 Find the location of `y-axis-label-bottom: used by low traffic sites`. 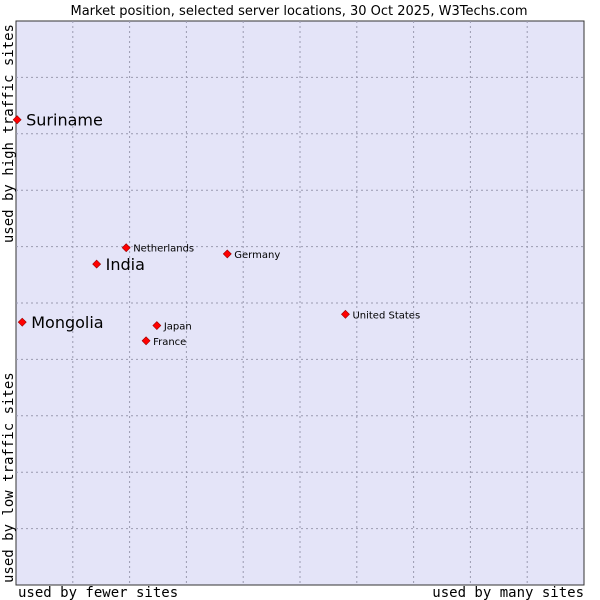

y-axis-label-bottom: used by low traffic sites is located at coordinates (9, 477).